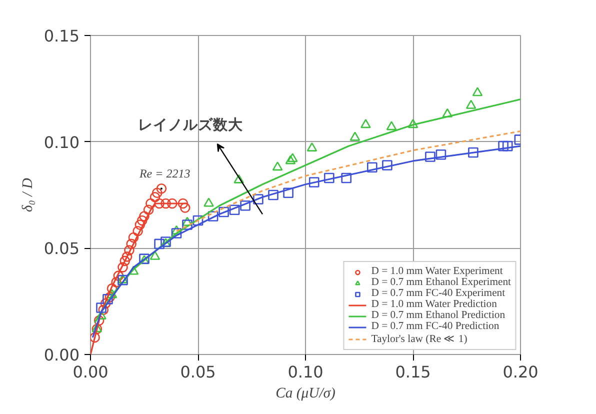 This screenshot has height=414, width=596. I want to click on annotation: Re = 2213, so click(164, 173).